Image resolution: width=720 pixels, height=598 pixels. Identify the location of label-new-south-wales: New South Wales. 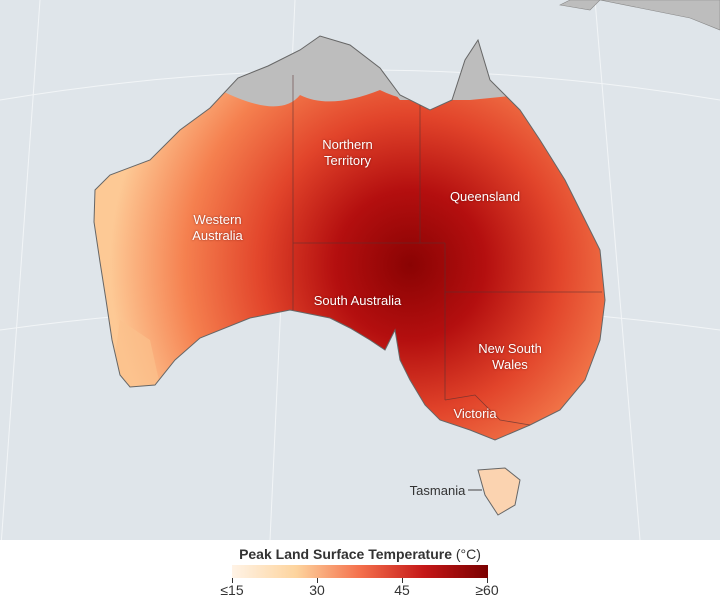
(510, 357).